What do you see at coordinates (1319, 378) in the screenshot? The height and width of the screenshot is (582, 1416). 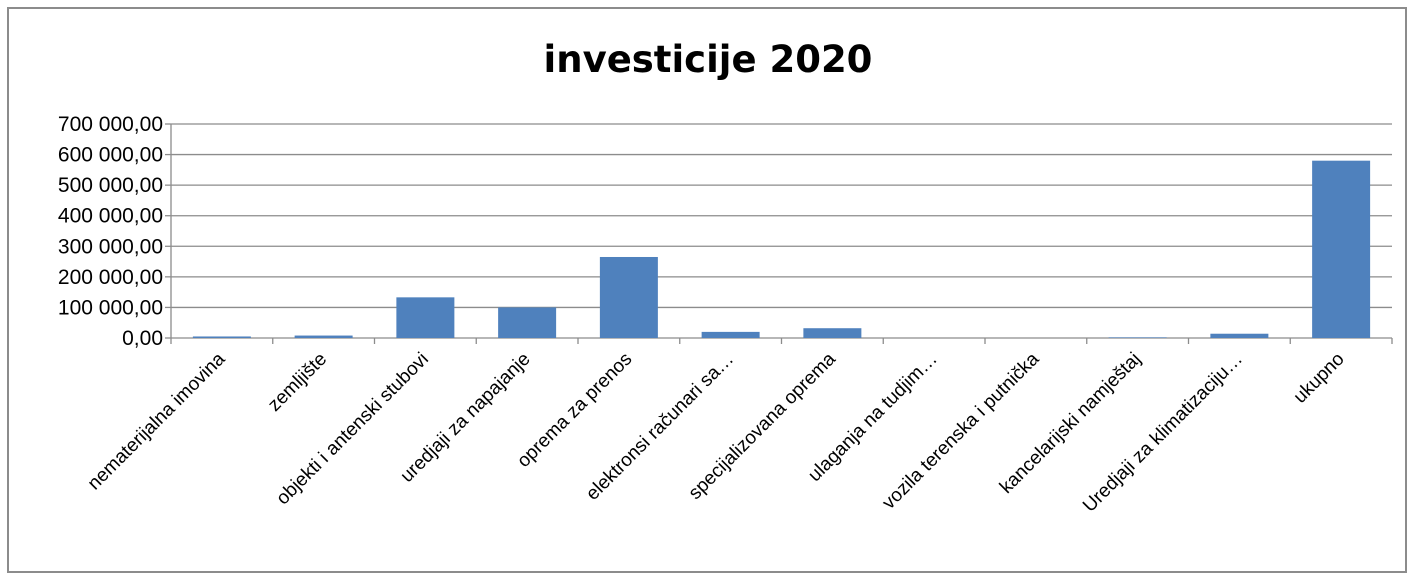 I see `x-tick-label: ukupno` at bounding box center [1319, 378].